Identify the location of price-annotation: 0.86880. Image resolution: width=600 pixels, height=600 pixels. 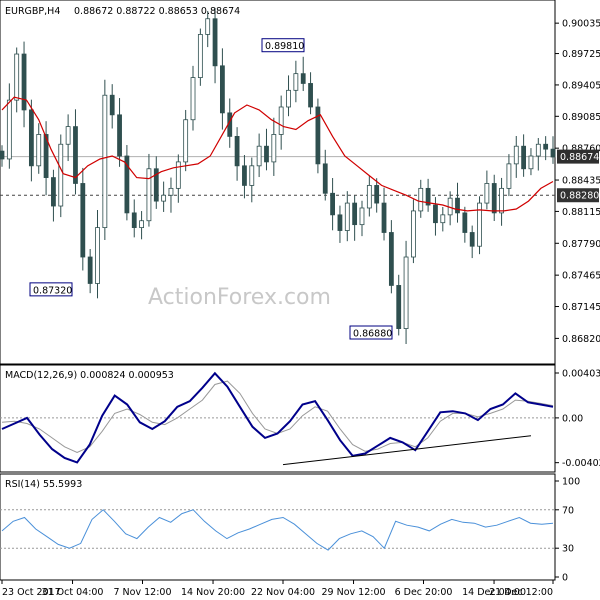
(371, 332).